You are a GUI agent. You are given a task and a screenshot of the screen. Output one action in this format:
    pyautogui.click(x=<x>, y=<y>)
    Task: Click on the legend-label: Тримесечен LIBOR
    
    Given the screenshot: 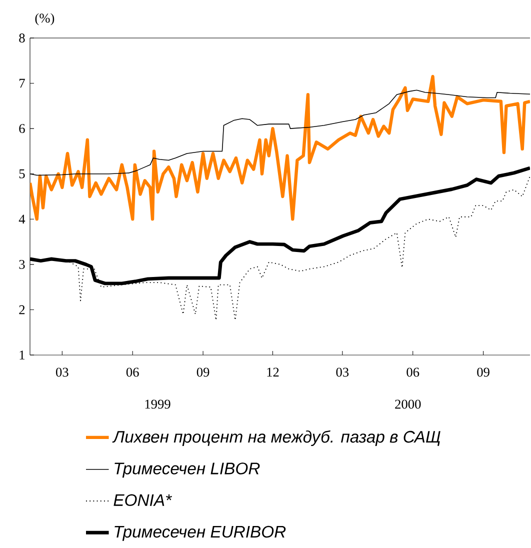 What is the action you would take?
    pyautogui.click(x=187, y=470)
    